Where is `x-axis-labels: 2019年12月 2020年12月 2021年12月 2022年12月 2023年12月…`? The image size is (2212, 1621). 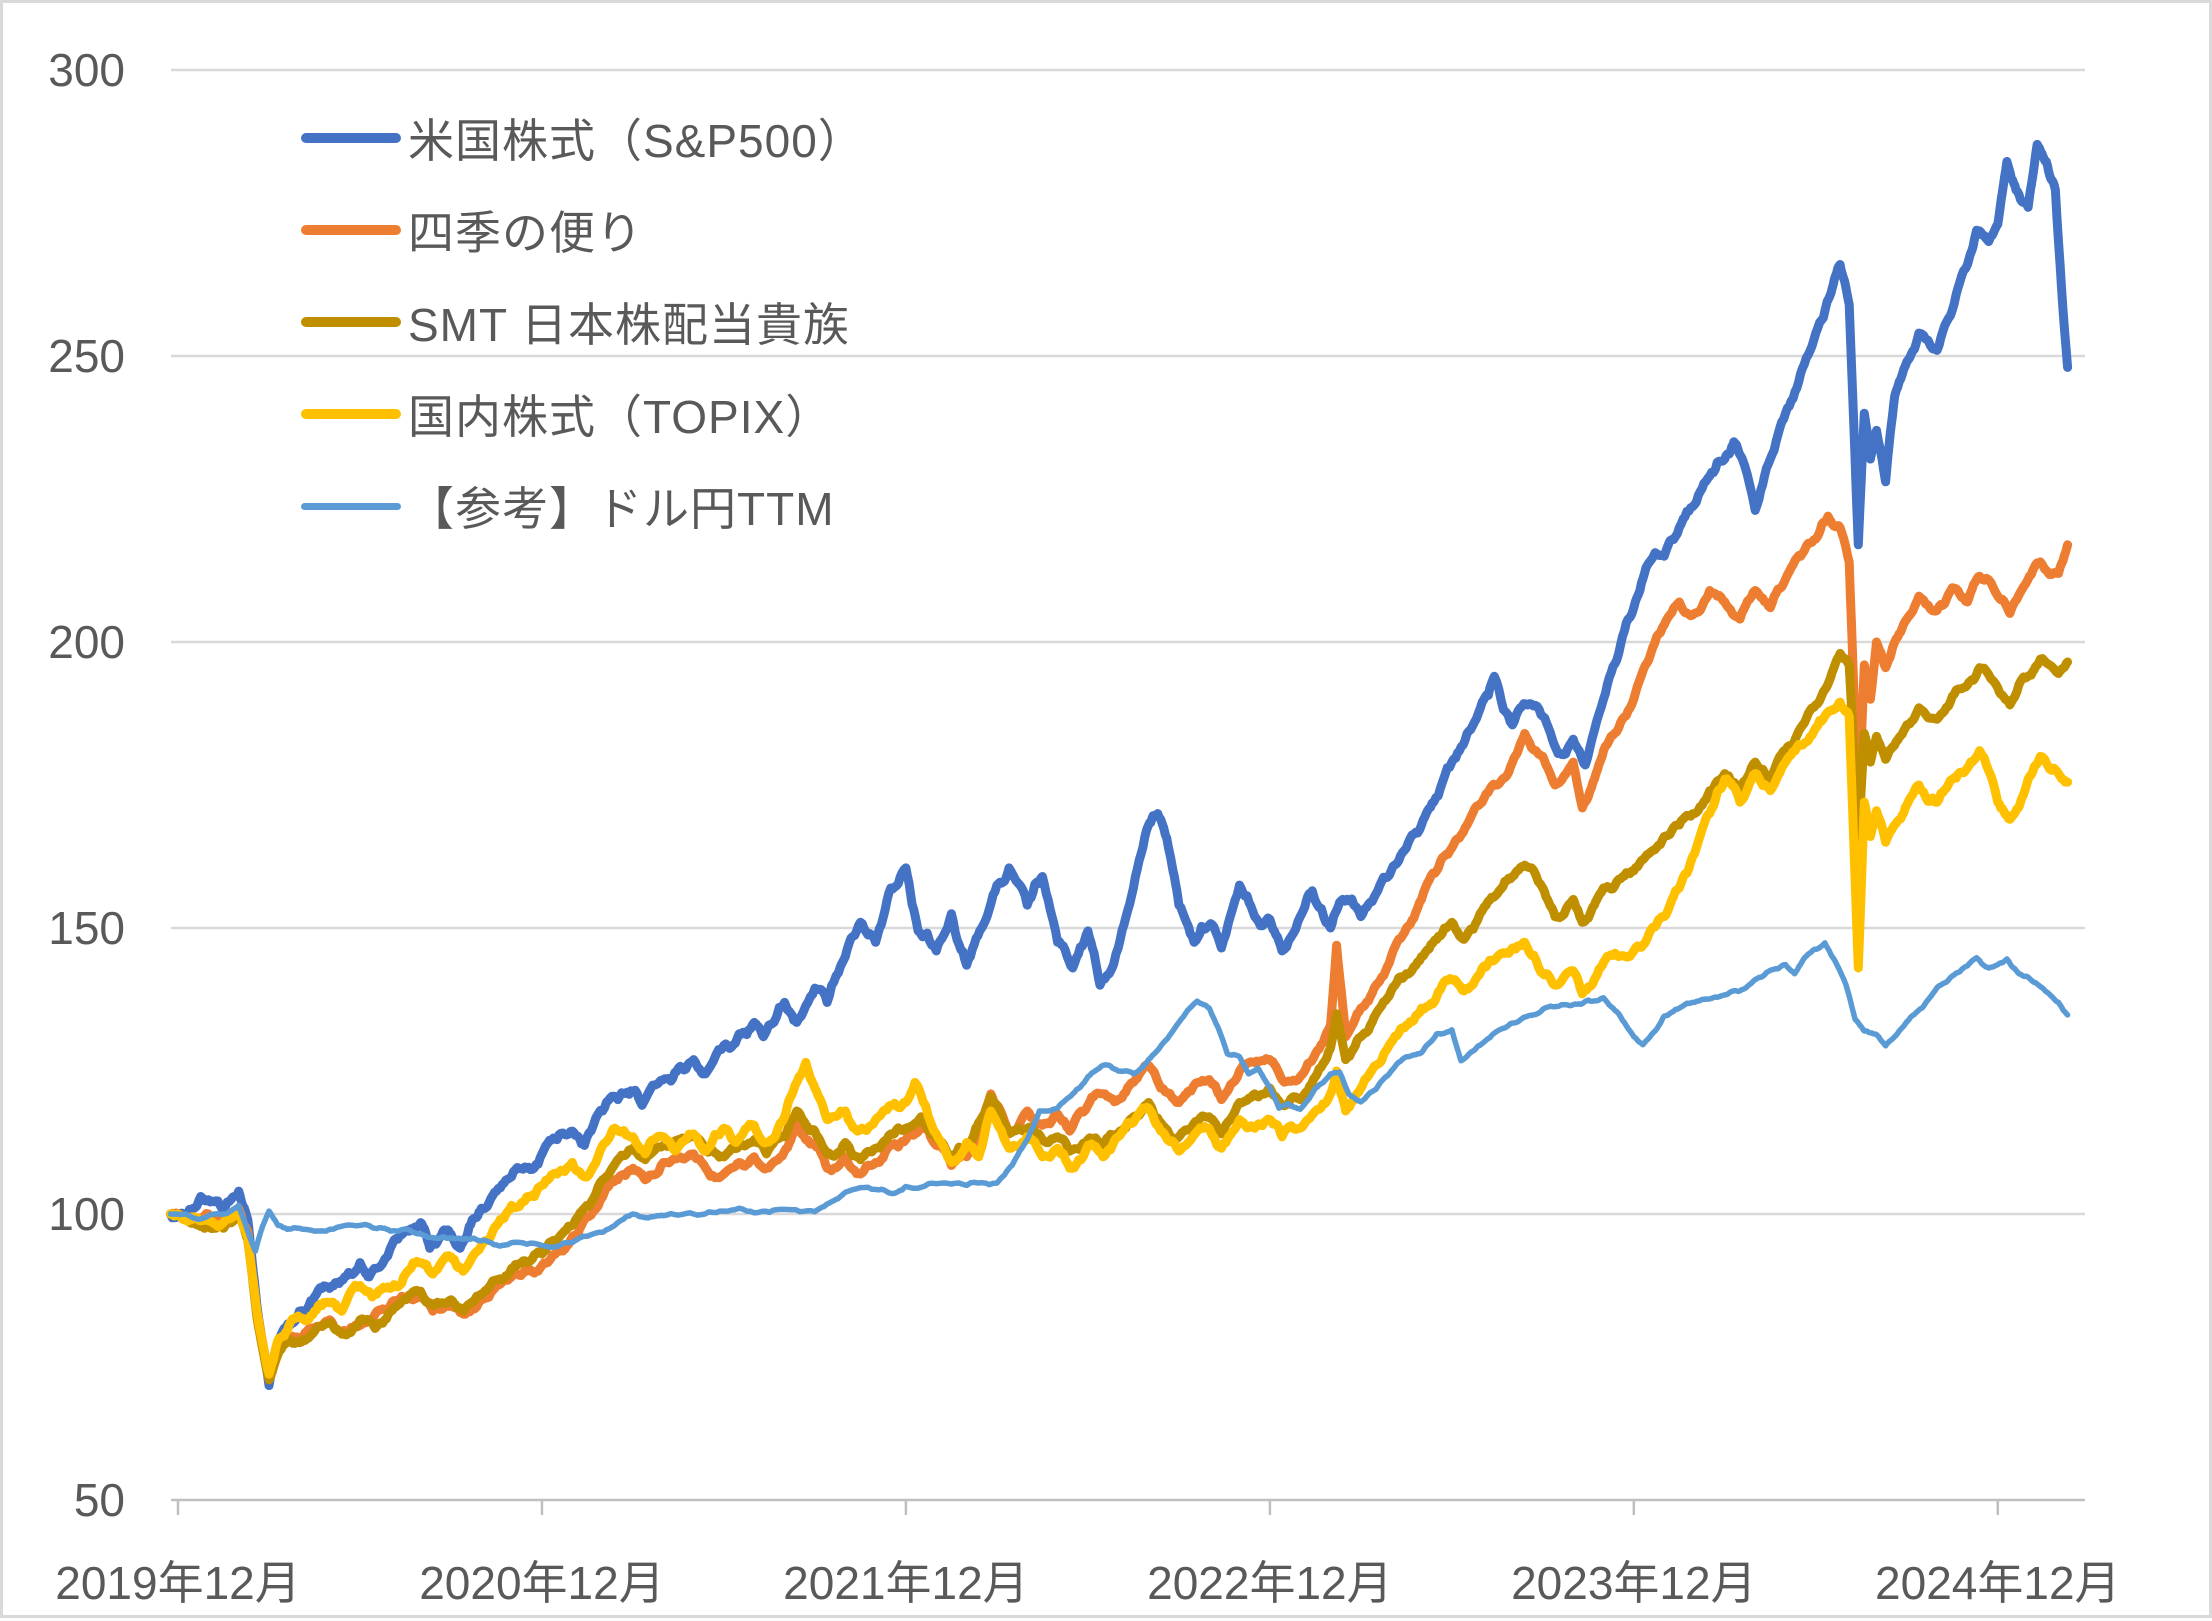 x-axis-labels: 2019年12月 2020年12月 2021年12月 2022年12月 2023年12月… is located at coordinates (1087, 1583).